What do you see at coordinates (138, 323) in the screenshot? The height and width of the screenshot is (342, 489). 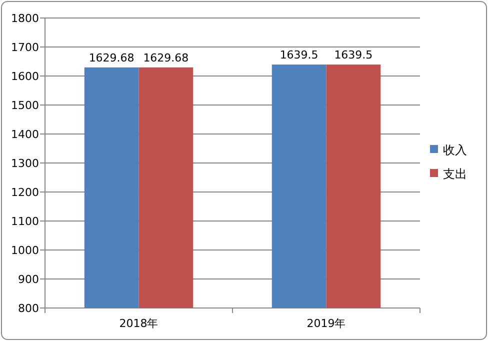 I see `x-tick-label: 2018年` at bounding box center [138, 323].